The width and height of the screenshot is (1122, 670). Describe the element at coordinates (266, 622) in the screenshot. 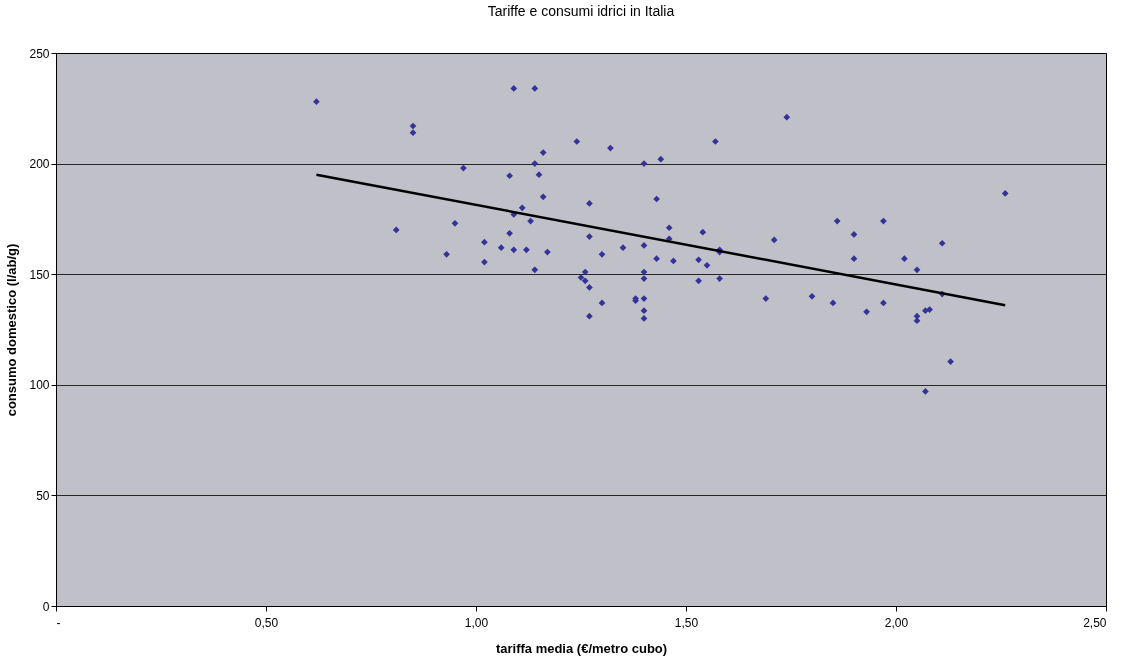

I see `x-tick-label: 0,50` at that location.